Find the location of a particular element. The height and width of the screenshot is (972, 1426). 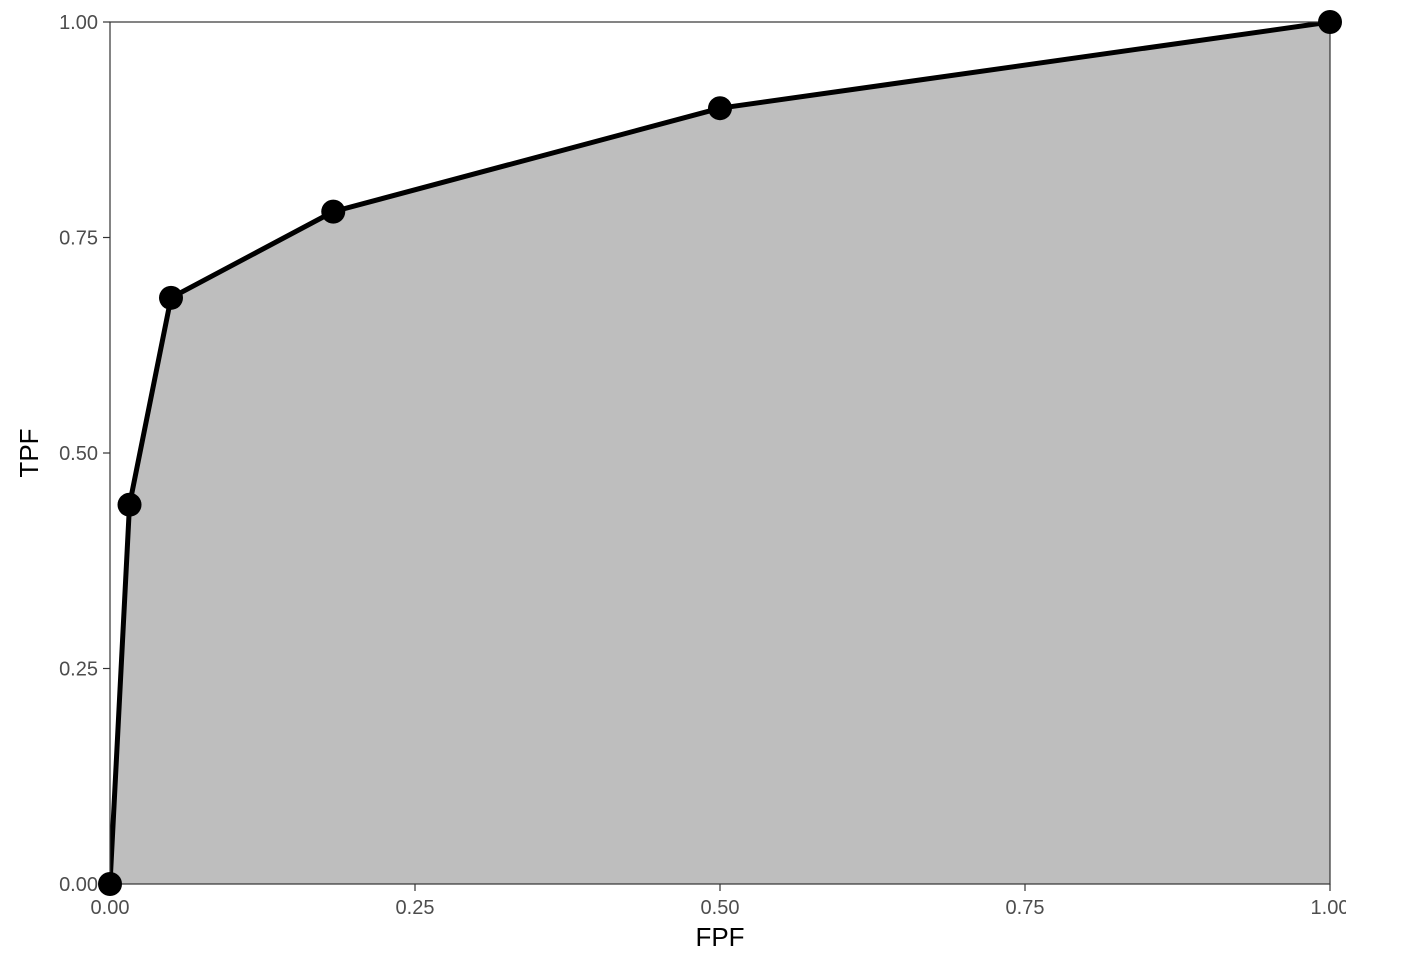

y-tick-label: 0.75 is located at coordinates (78, 239).